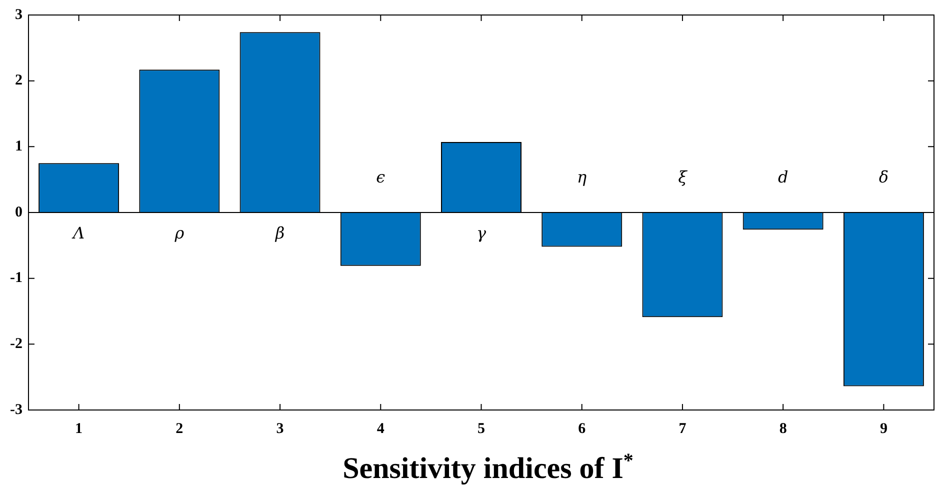 This screenshot has height=504, width=936. What do you see at coordinates (783, 428) in the screenshot?
I see `x-tick-label: 8` at bounding box center [783, 428].